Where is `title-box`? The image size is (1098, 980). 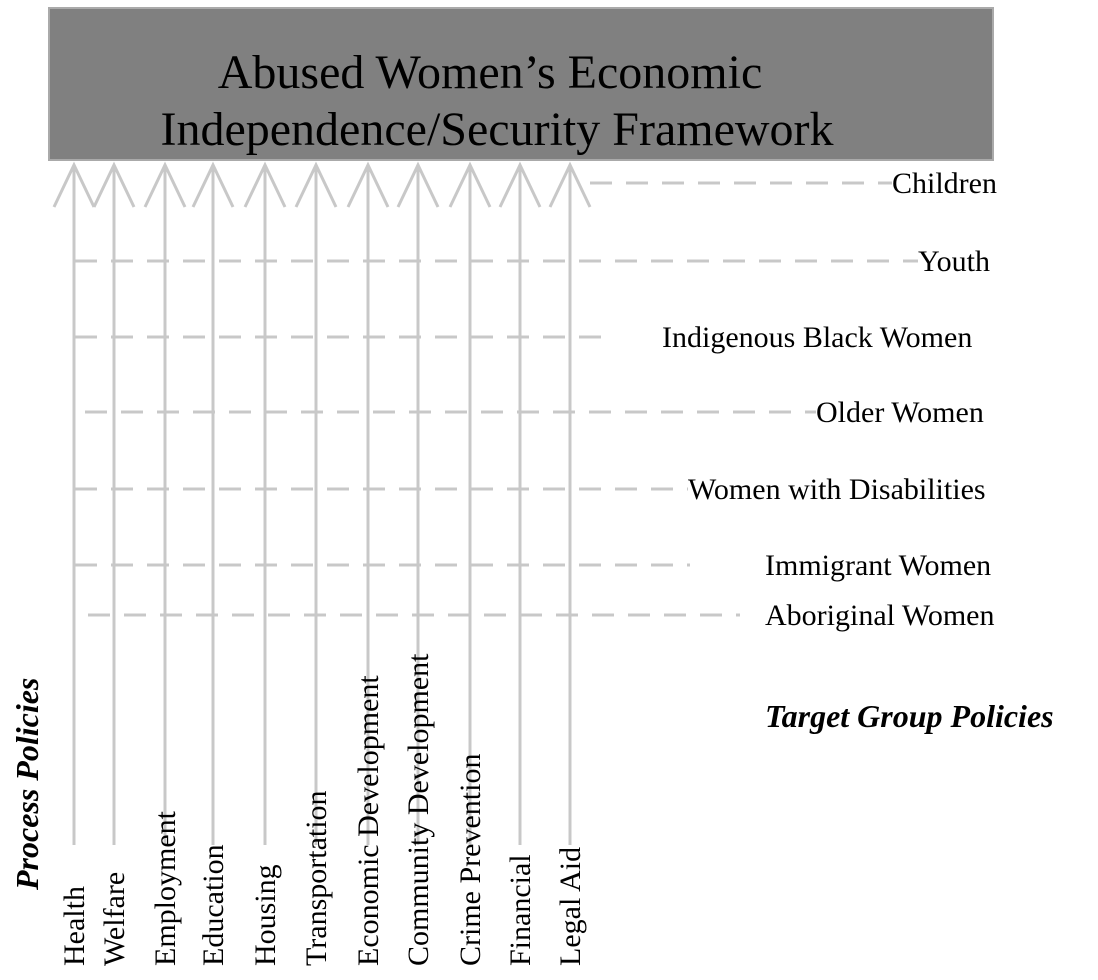
title-box is located at coordinates (521, 84).